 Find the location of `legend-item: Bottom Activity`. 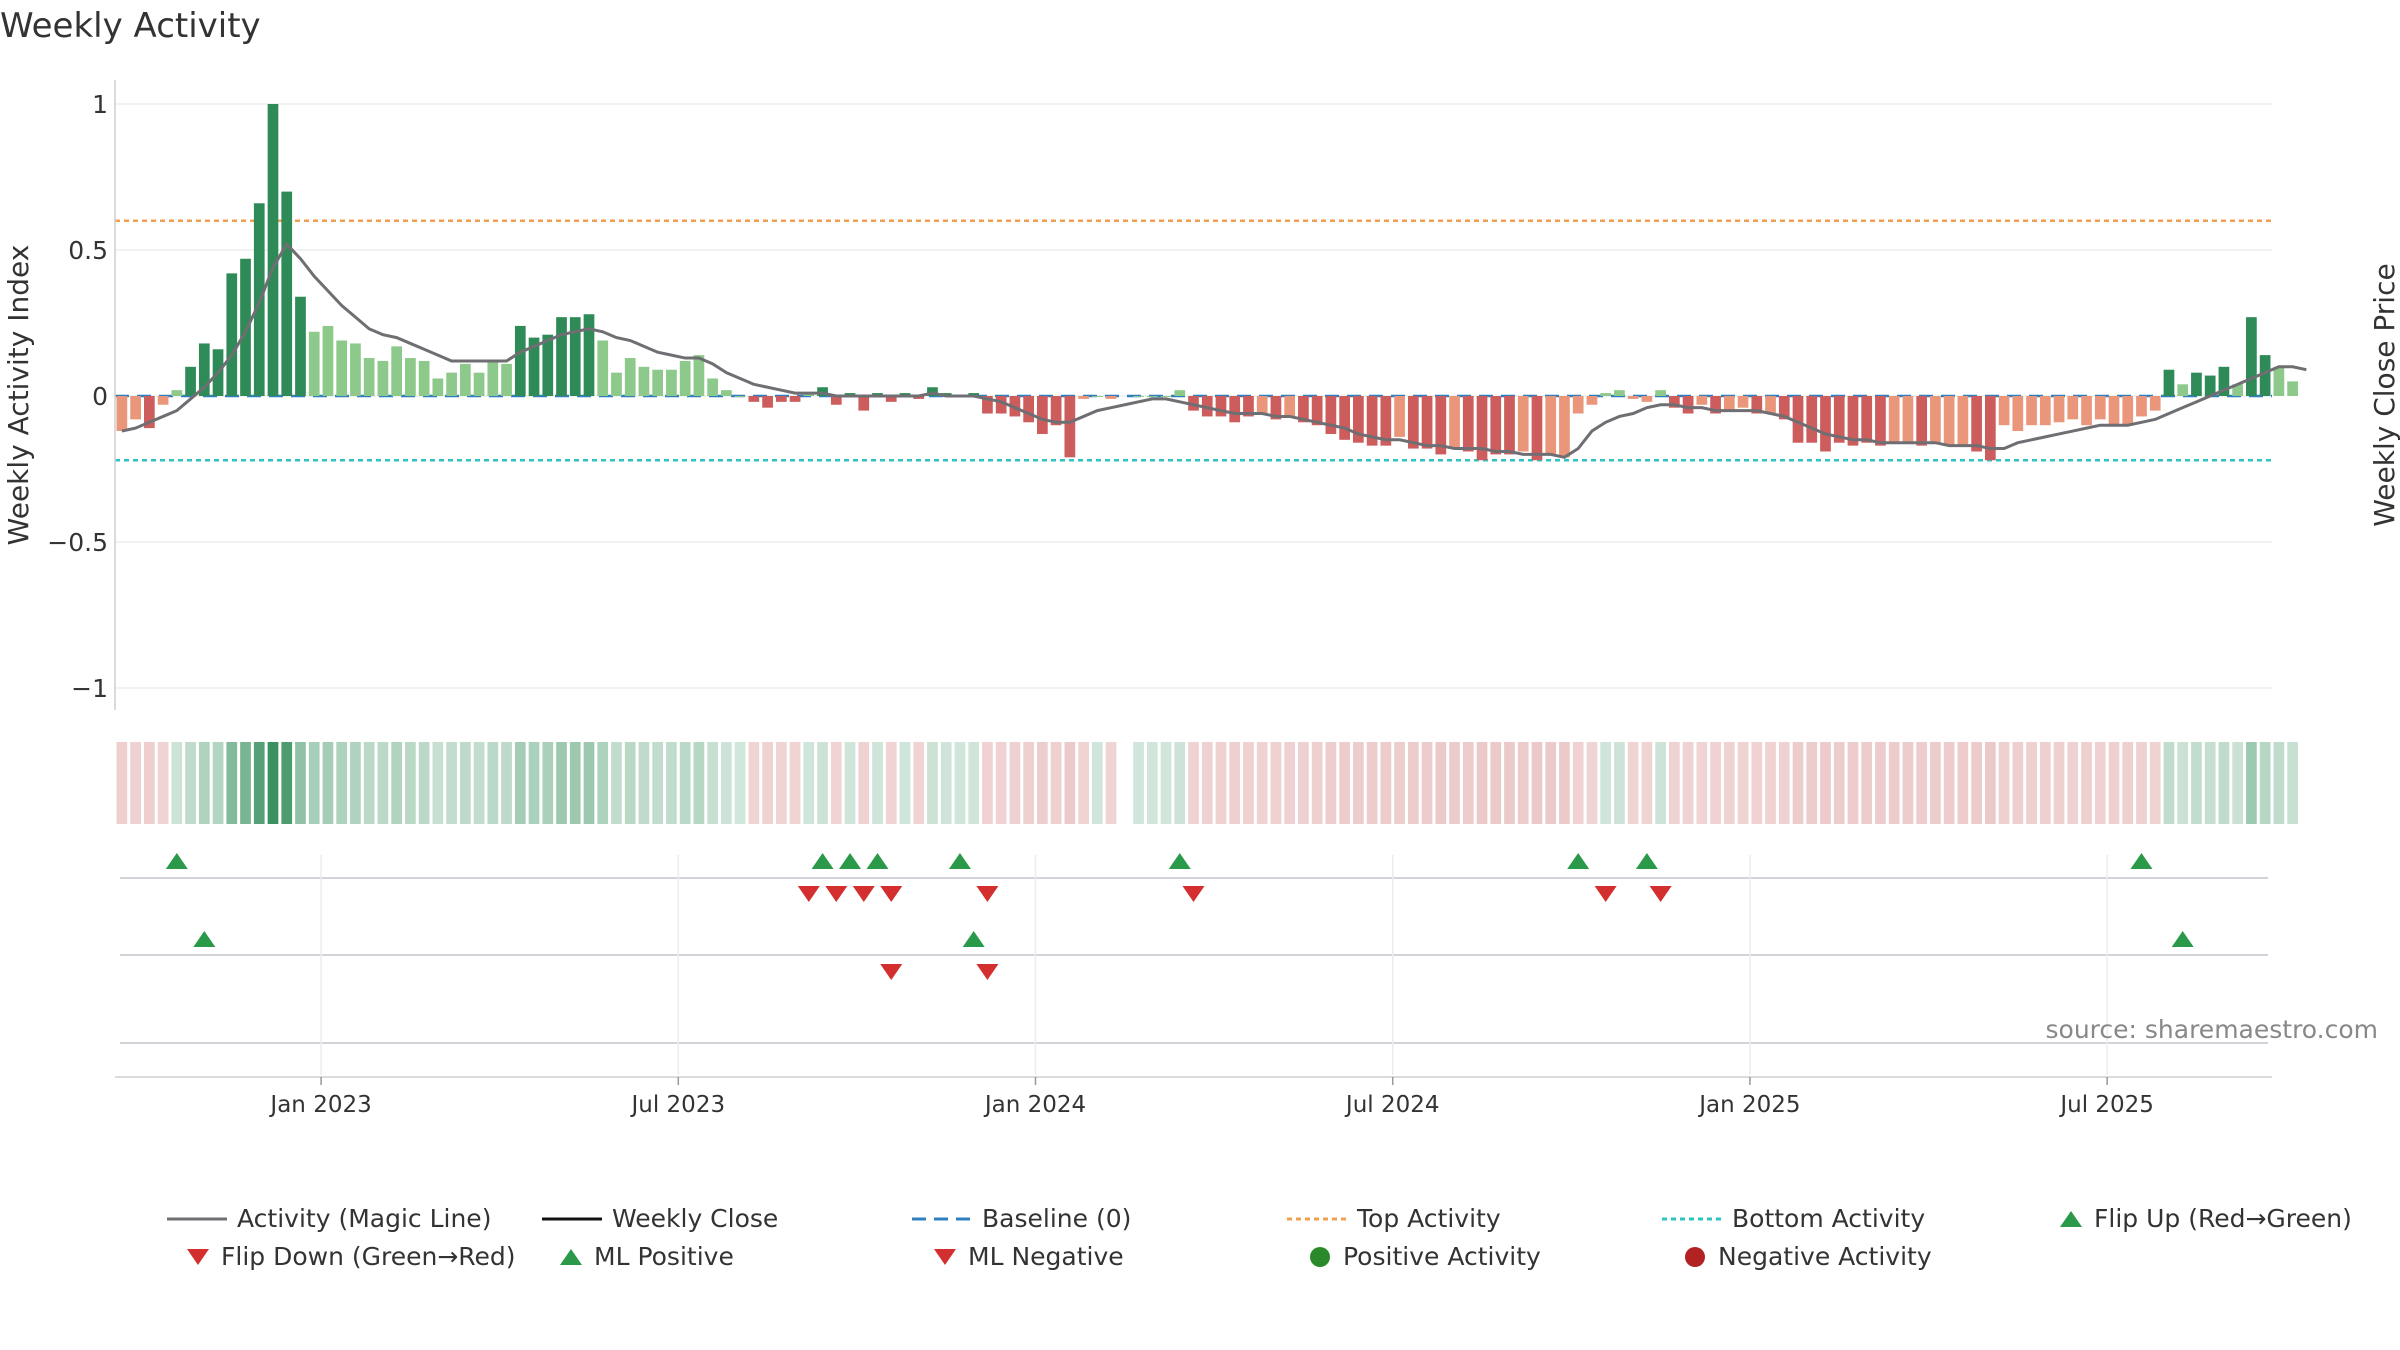

legend-item: Bottom Activity is located at coordinates (1793, 1218).